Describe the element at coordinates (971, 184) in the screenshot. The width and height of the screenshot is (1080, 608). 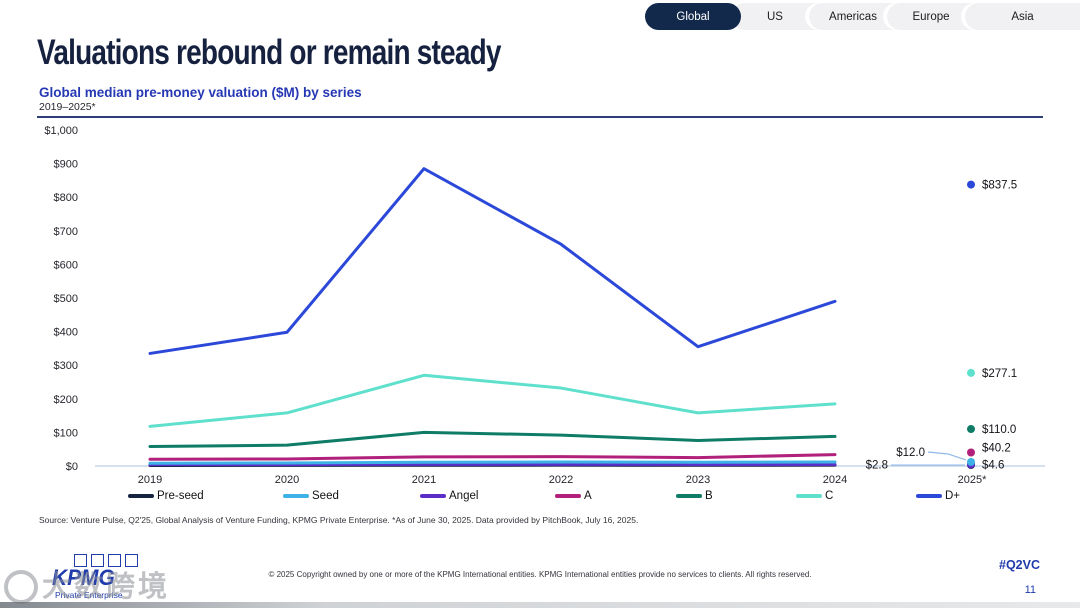
I see `data-point-d+-2025` at that location.